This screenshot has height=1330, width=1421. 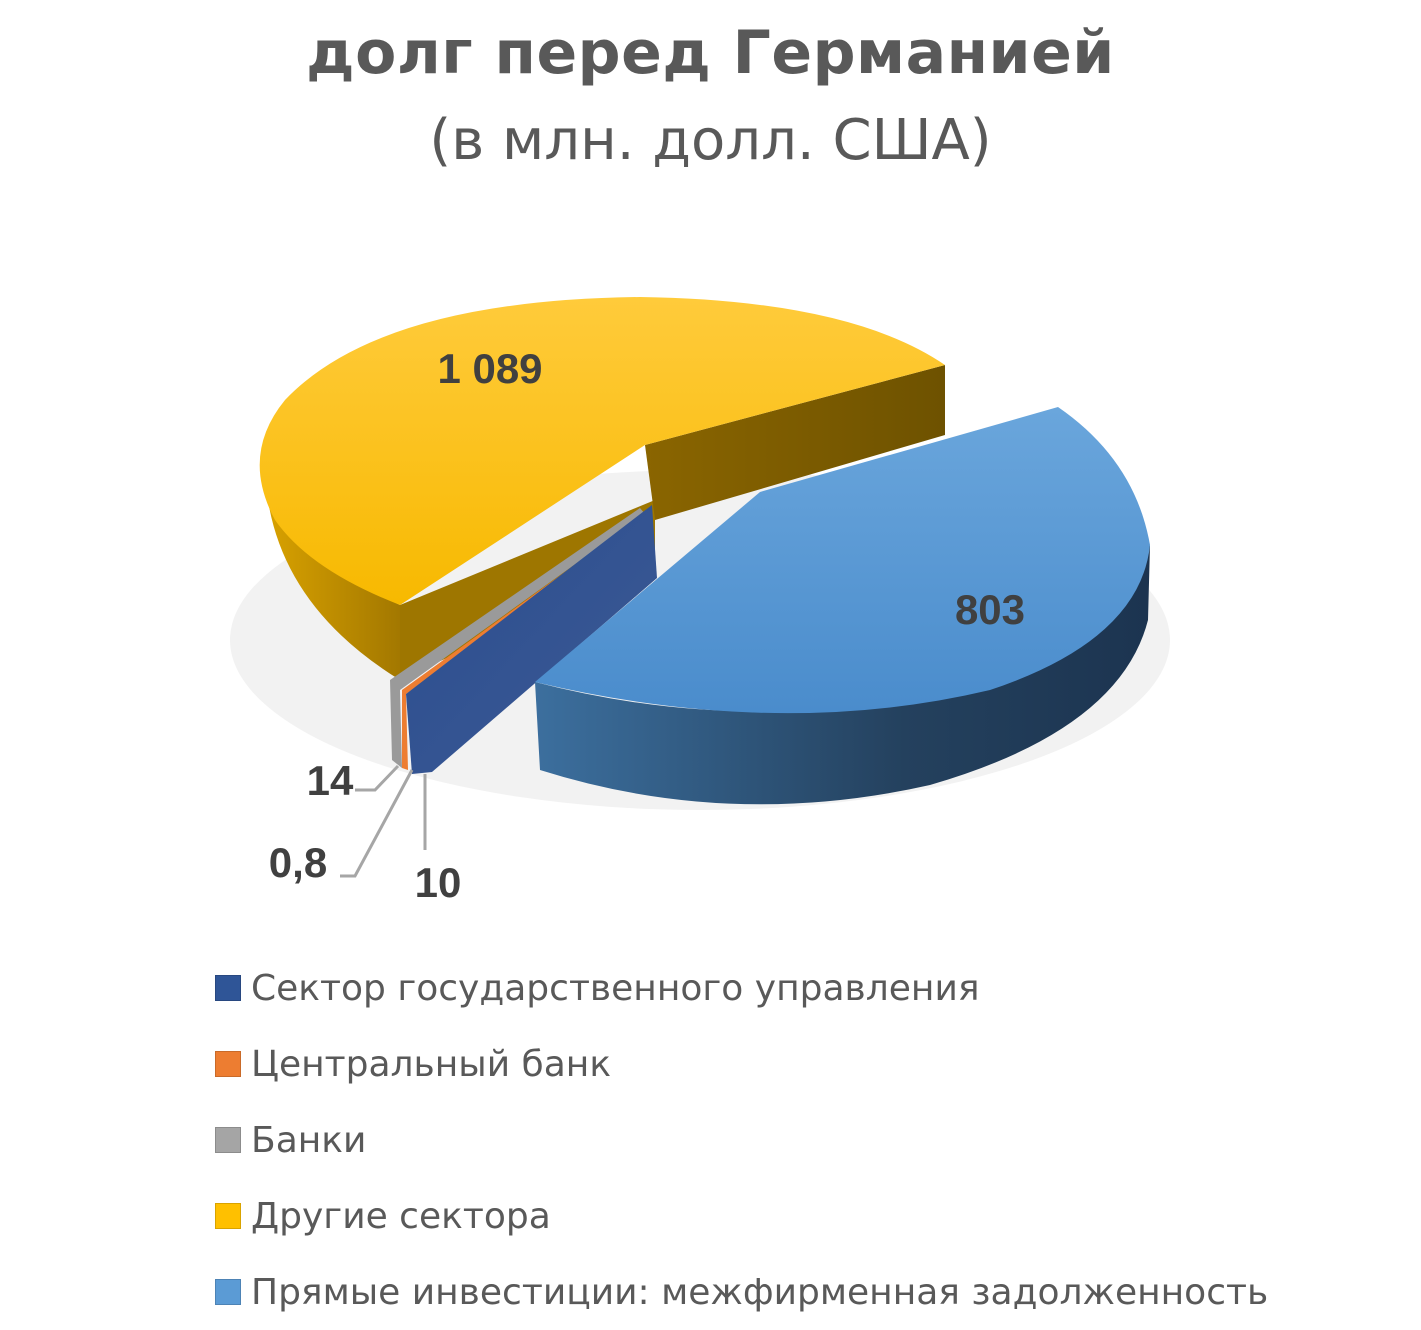 What do you see at coordinates (298, 862) in the screenshot?
I see `label-central-bank: 0,8` at bounding box center [298, 862].